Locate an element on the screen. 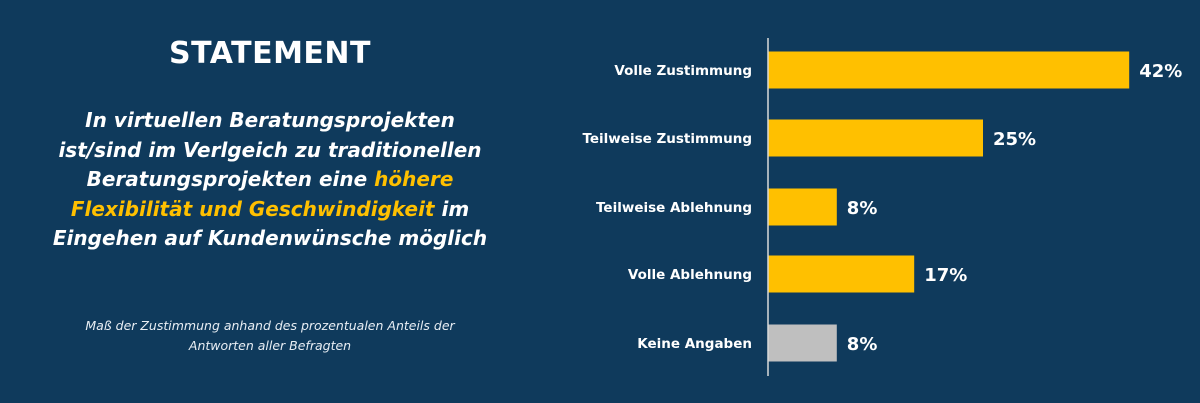 The image size is (1200, 403). statement-line-4-text: im is located at coordinates (452, 208).